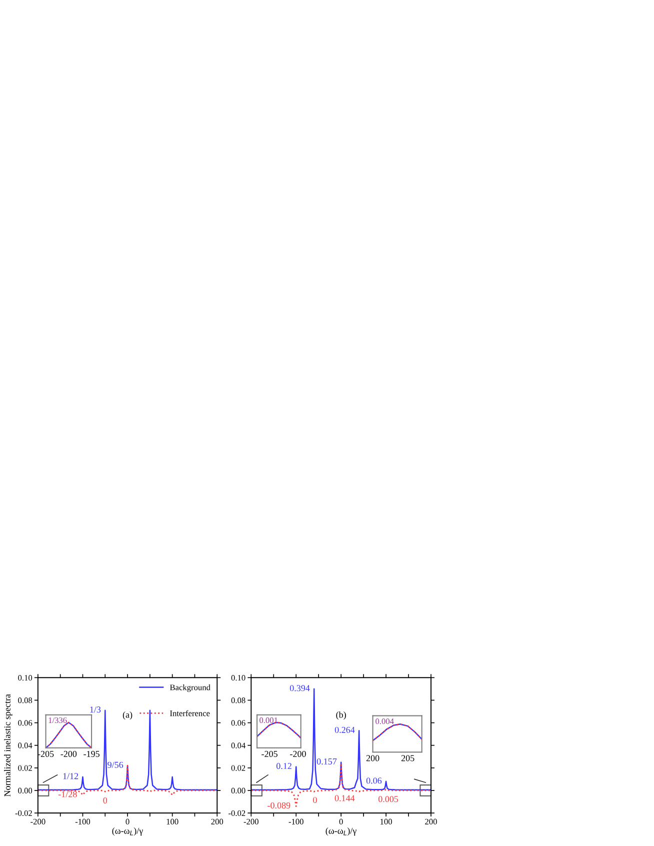 The image size is (654, 846). What do you see at coordinates (67, 794) in the screenshot?
I see `annotation: -1/28` at bounding box center [67, 794].